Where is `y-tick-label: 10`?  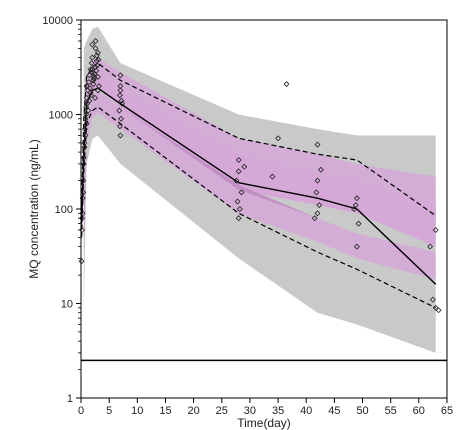
y-tick-label: 10 is located at coordinates (67, 305).